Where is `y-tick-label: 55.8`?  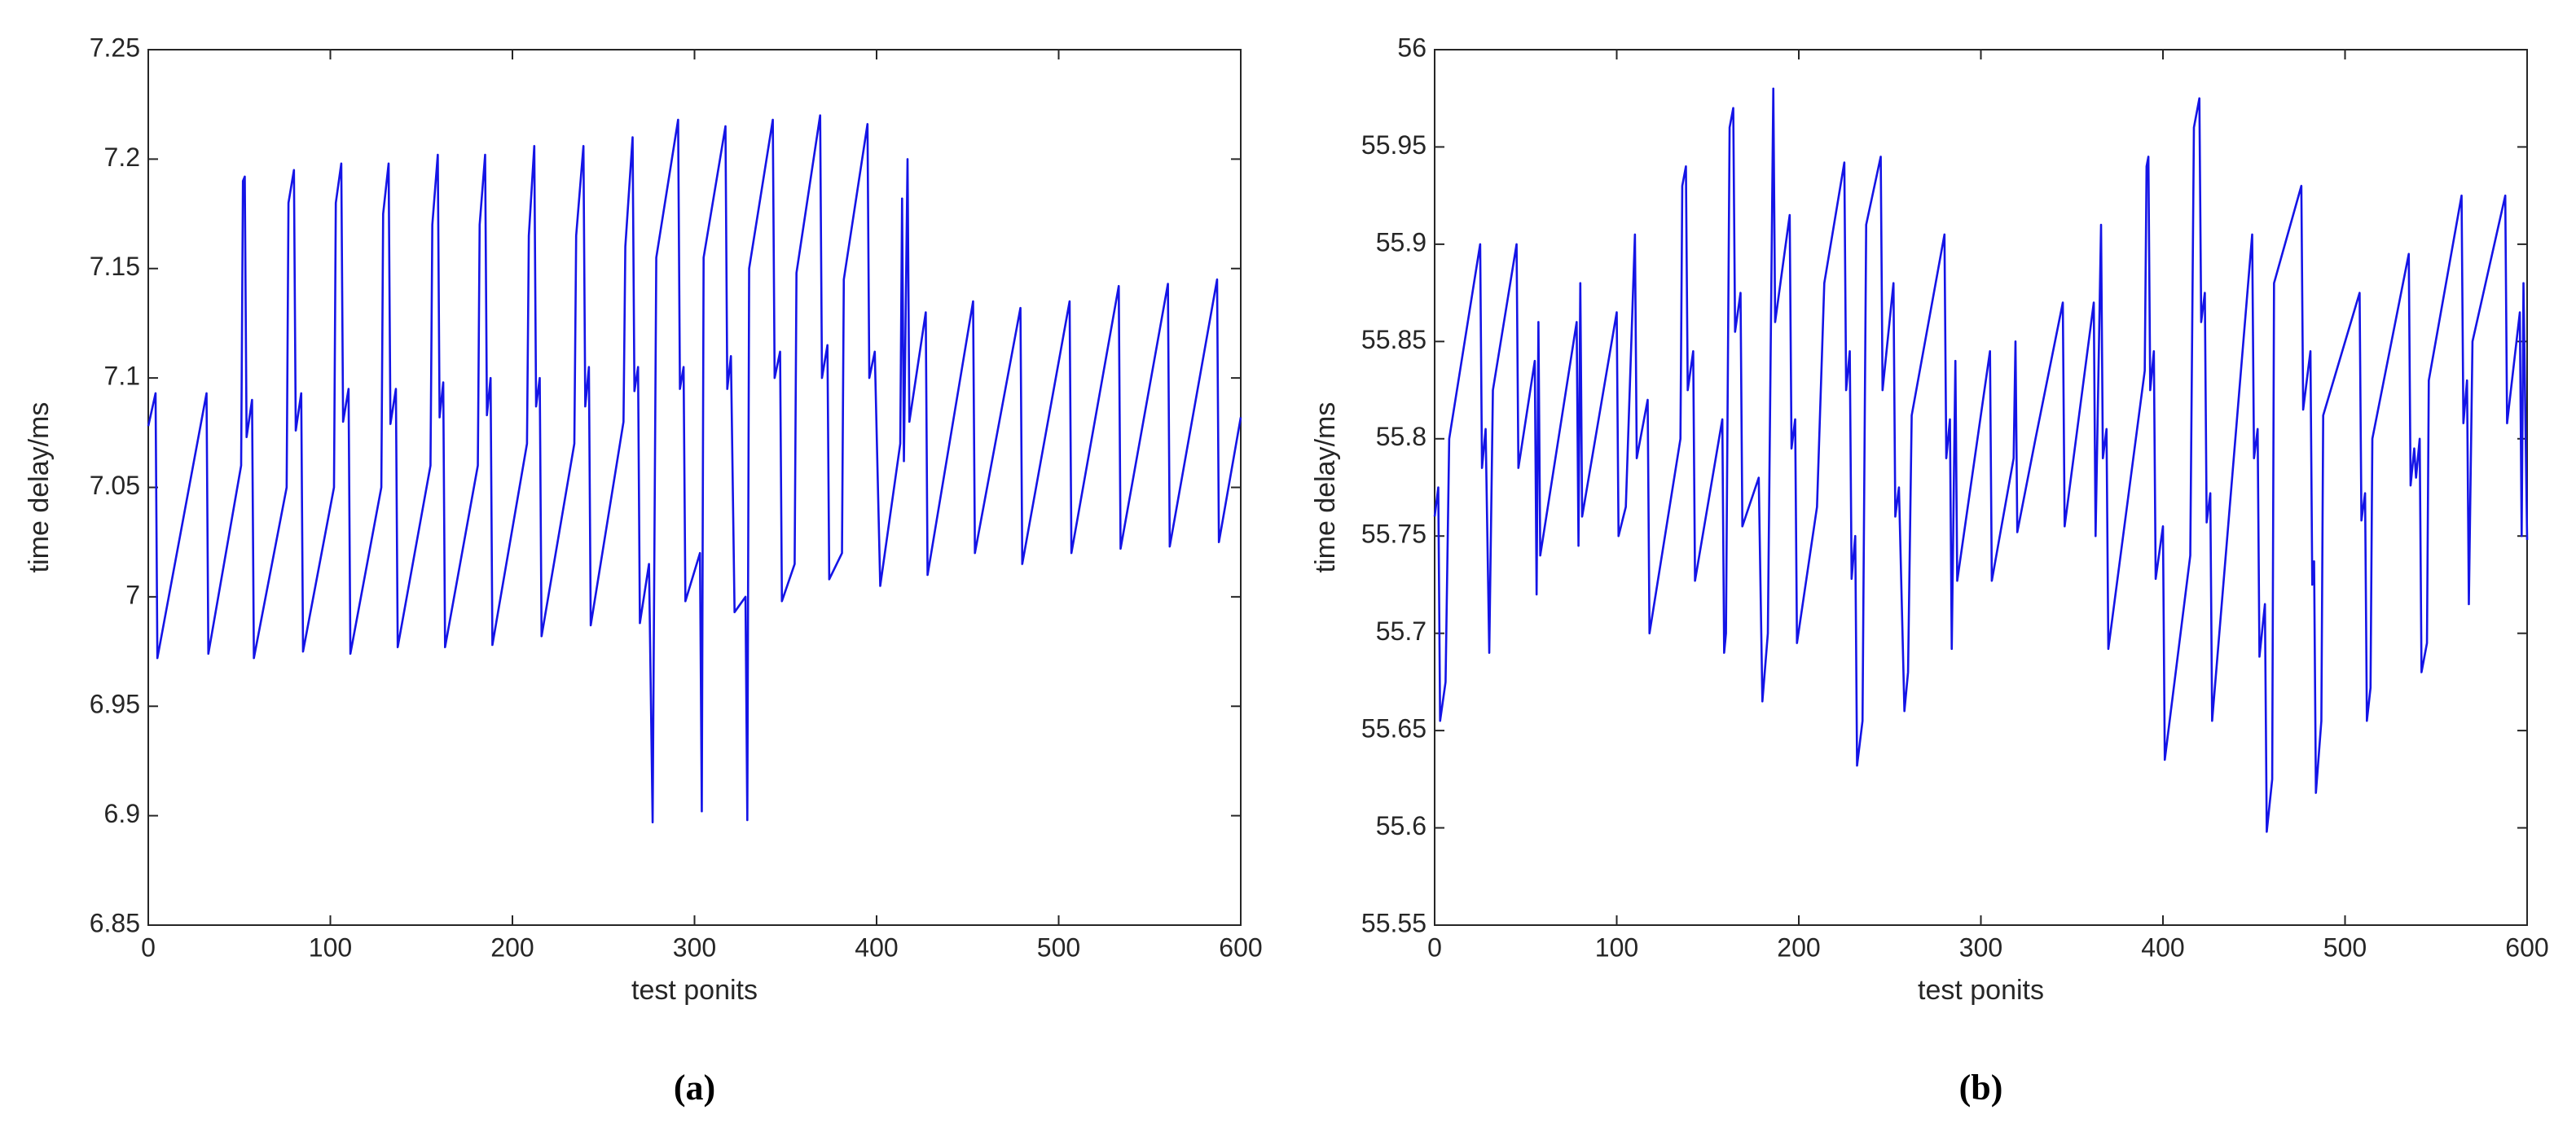 y-tick-label: 55.8 is located at coordinates (1401, 436).